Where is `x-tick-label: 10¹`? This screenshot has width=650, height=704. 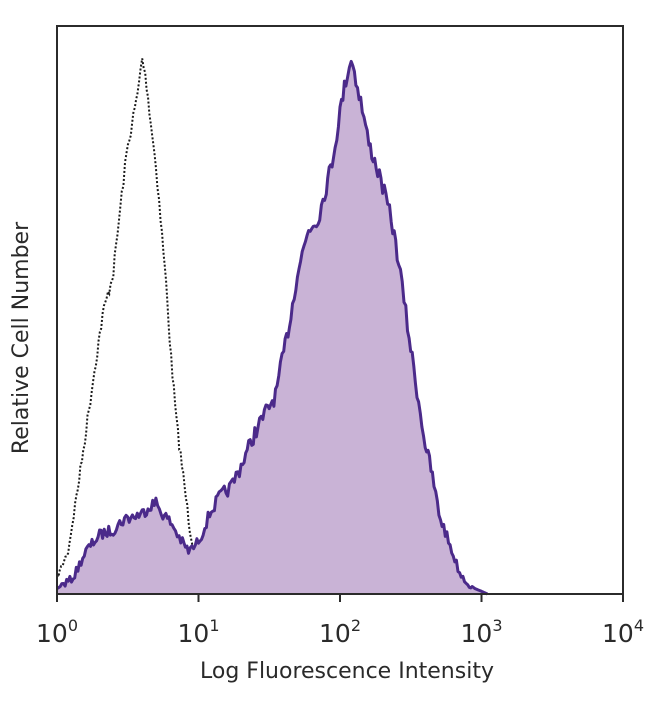
x-tick-label: 10¹ is located at coordinates (199, 632).